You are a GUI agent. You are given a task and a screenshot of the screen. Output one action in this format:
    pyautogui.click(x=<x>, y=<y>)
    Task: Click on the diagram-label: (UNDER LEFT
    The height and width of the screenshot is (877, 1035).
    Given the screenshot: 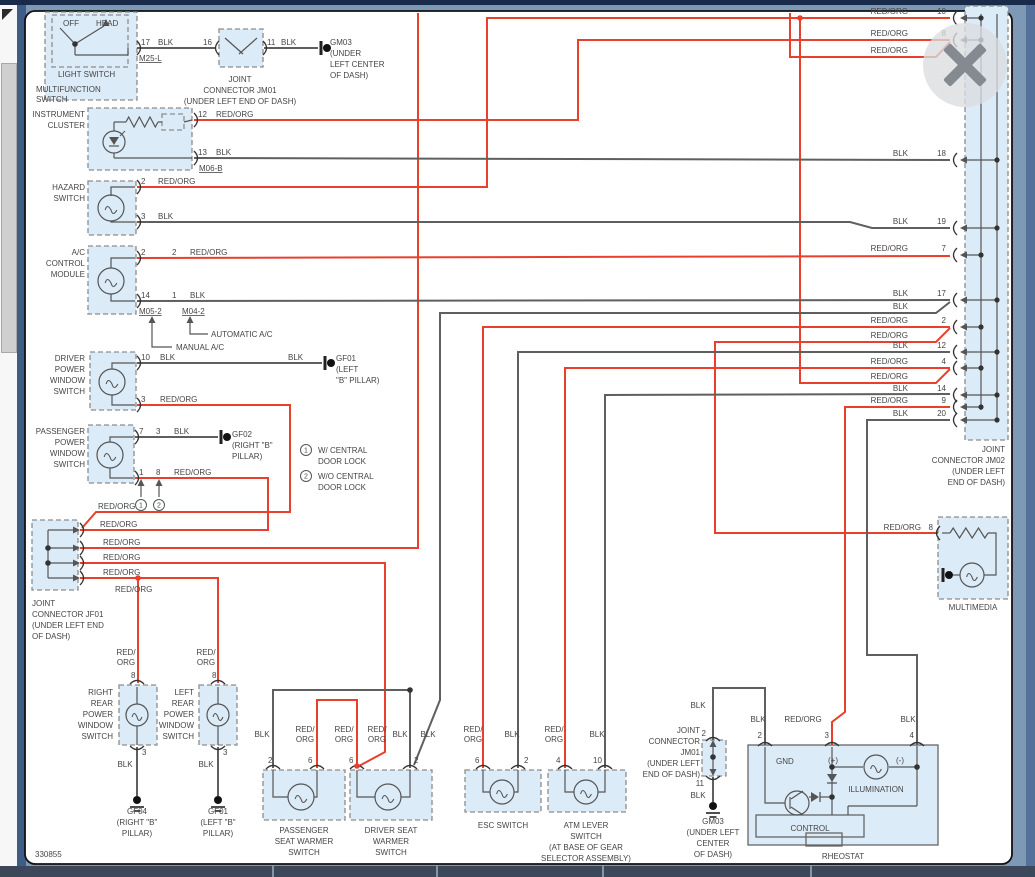 What is the action you would take?
    pyautogui.click(x=713, y=832)
    